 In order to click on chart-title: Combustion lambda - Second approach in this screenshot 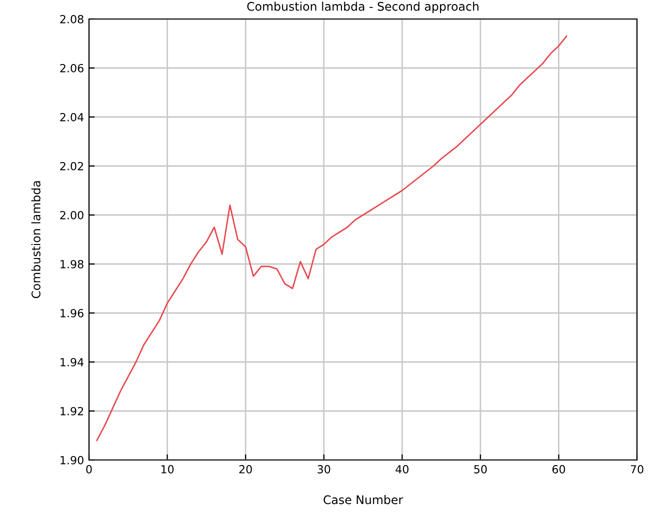, I will do `click(362, 8)`.